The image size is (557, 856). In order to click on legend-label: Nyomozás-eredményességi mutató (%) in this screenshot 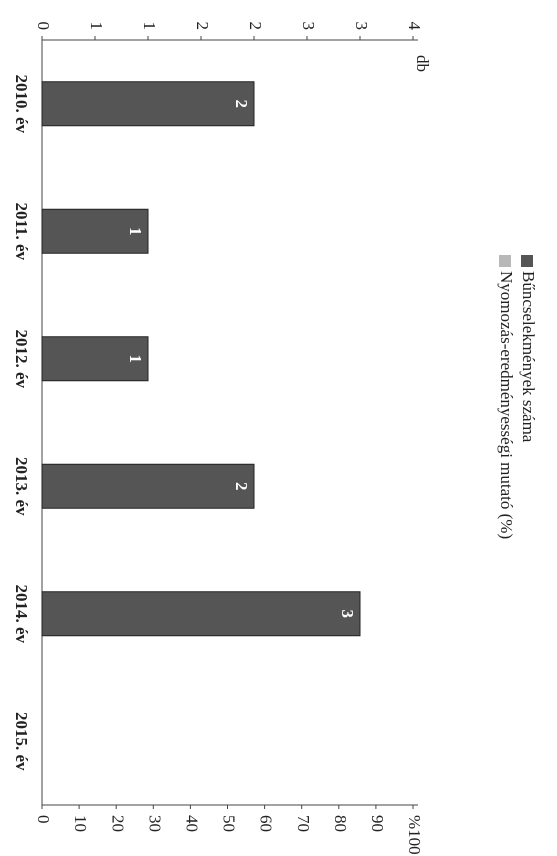, I will do `click(506, 405)`.